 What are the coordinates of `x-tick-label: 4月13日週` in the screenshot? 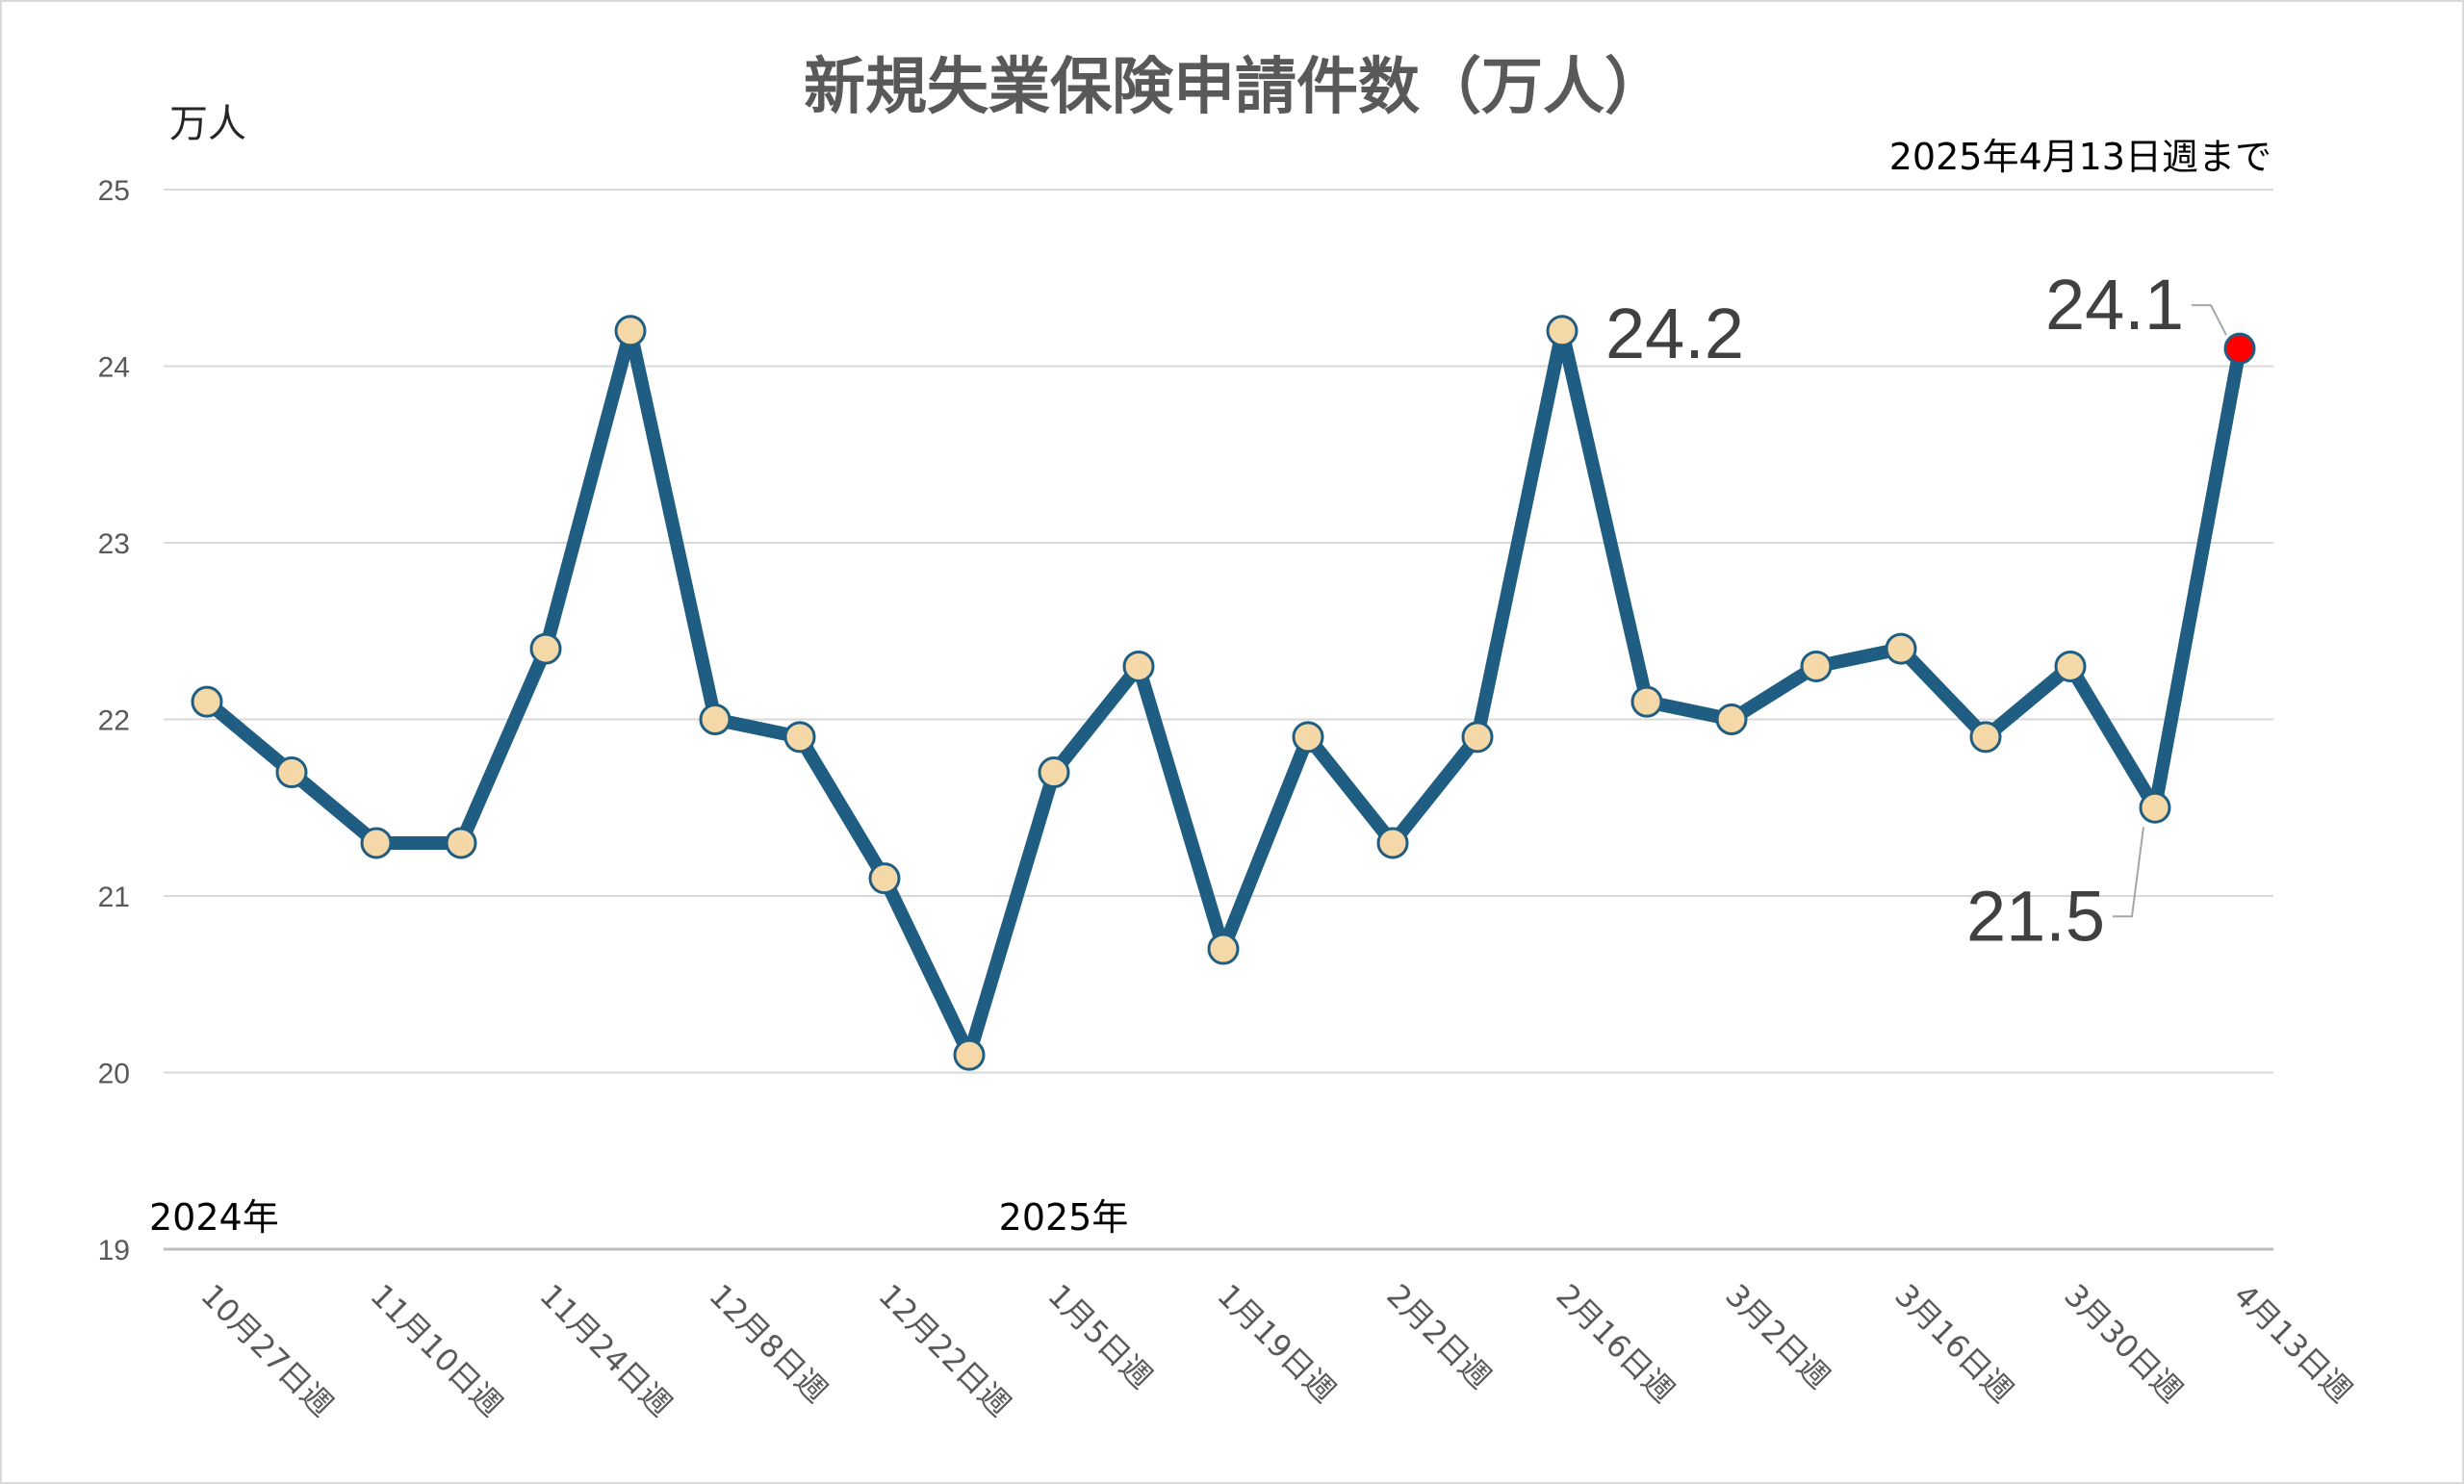 It's located at (2292, 1344).